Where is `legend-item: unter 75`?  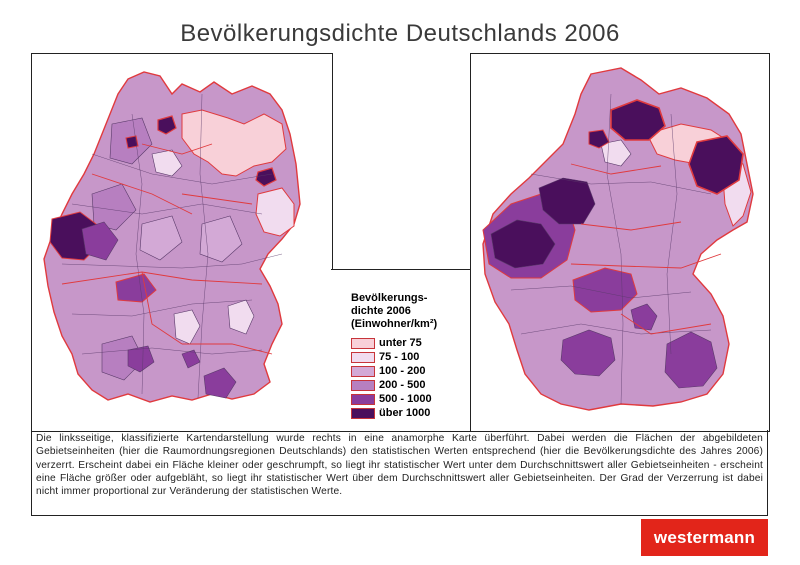
legend-item: unter 75 is located at coordinates (386, 343).